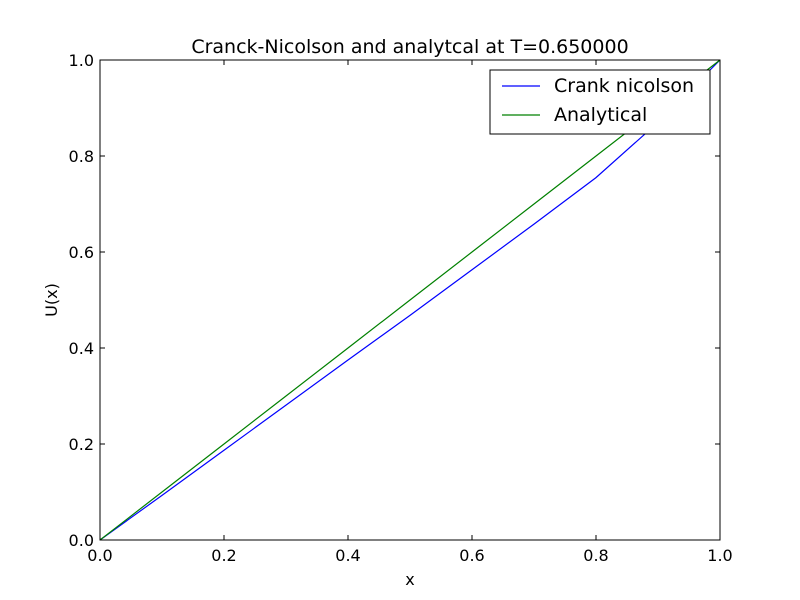  What do you see at coordinates (347, 555) in the screenshot?
I see `x-tick-label: 0.4` at bounding box center [347, 555].